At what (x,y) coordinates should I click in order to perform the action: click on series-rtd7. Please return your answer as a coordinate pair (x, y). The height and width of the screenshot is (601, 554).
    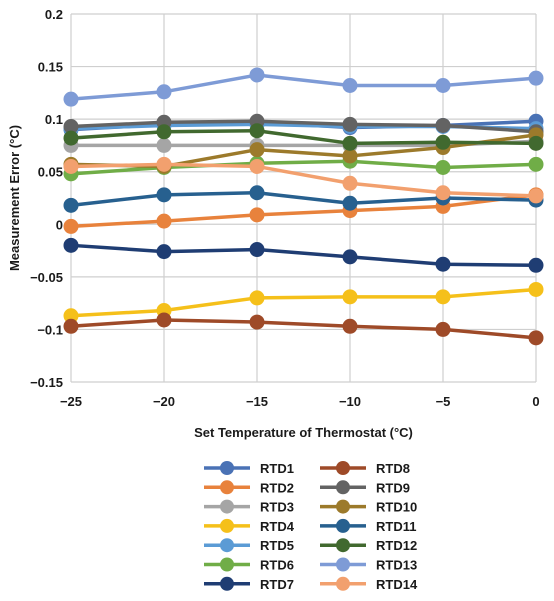
    Looking at the image, I should click on (303, 255).